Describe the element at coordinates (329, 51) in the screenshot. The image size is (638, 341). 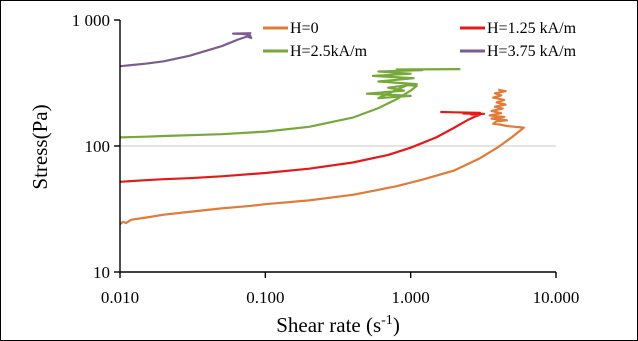
I see `legend-label-3: H=2.5kA/m` at that location.